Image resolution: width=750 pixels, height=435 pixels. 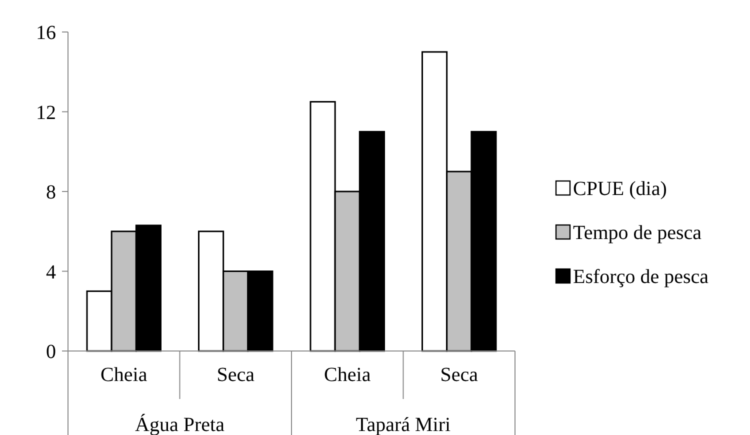 I want to click on y-tick-label: 8, so click(x=51, y=193).